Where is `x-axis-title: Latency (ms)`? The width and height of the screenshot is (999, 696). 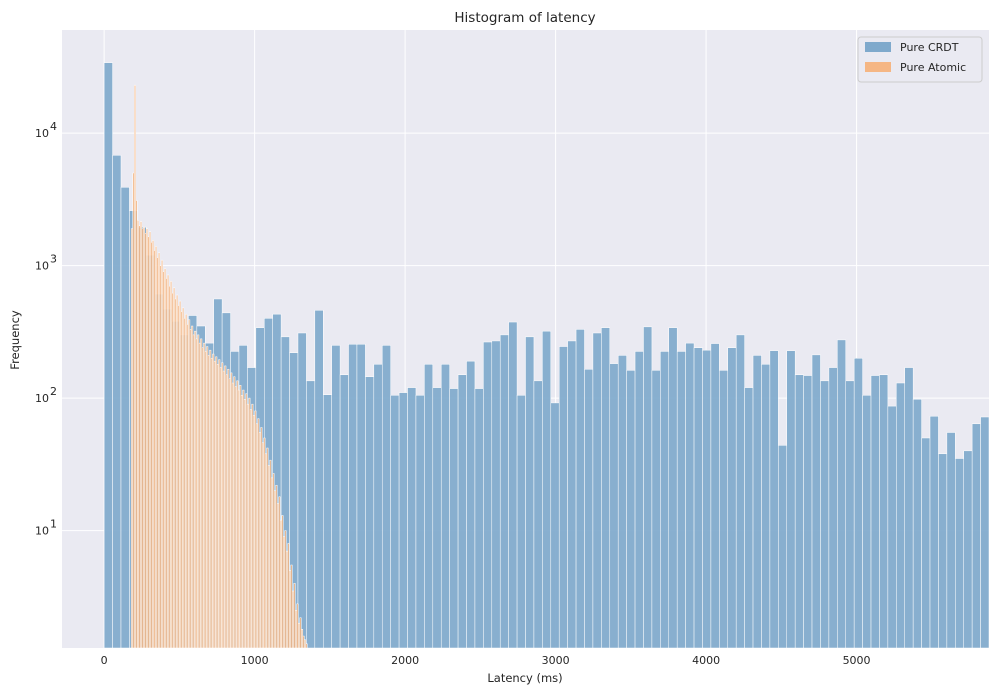 x-axis-title: Latency (ms) is located at coordinates (524, 678).